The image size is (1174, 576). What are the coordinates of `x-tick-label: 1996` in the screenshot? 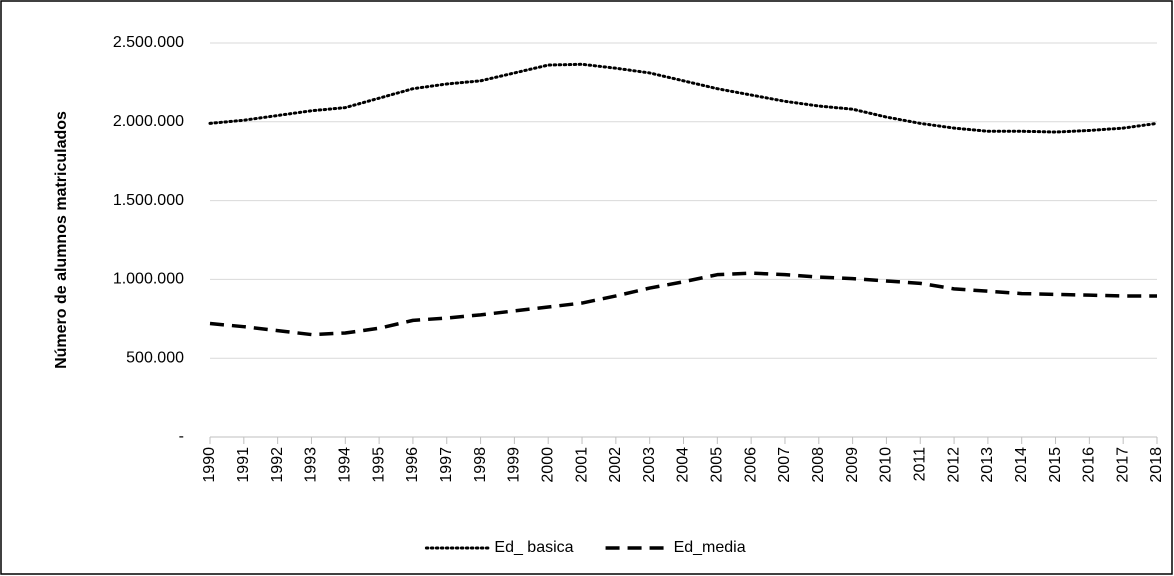 It's located at (412, 465).